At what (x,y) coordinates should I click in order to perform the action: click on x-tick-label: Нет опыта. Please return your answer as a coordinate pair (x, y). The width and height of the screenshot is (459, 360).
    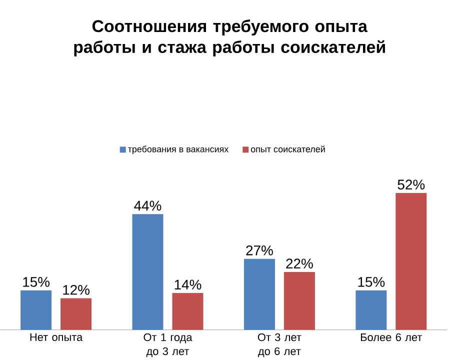
    Looking at the image, I should click on (56, 337).